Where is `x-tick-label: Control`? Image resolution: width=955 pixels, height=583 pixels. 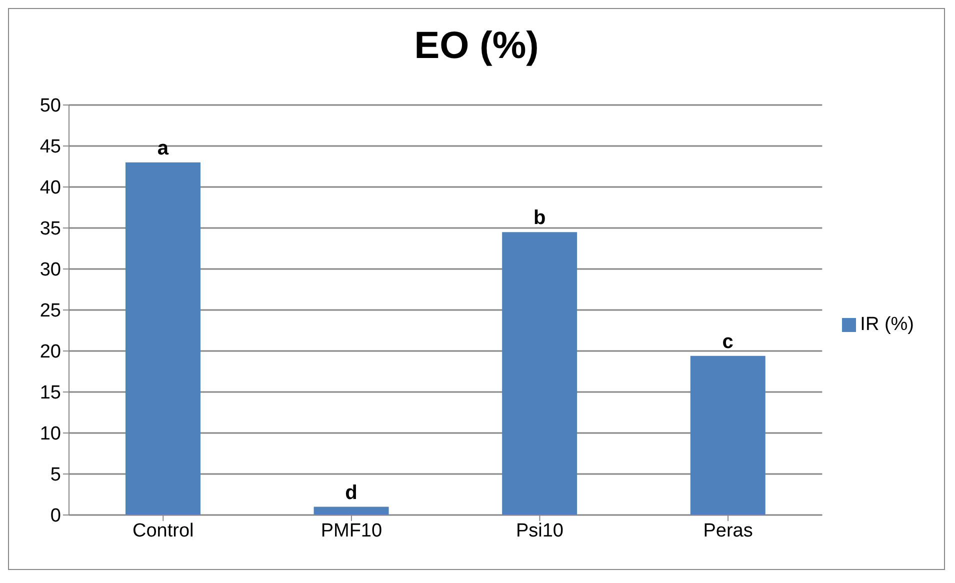
x-tick-label: Control is located at coordinates (163, 531).